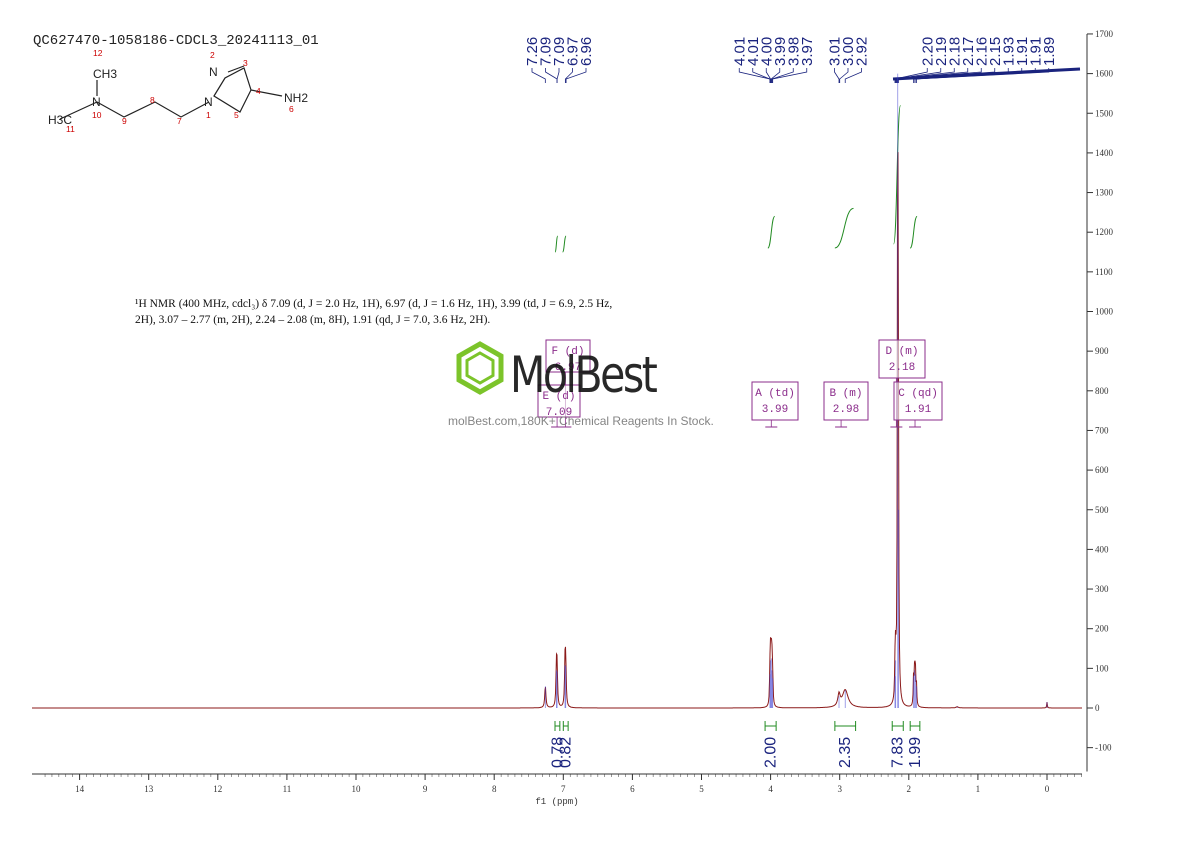 This screenshot has width=1190, height=841. I want to click on peak-shift-label: 1.91, so click(1022, 51).